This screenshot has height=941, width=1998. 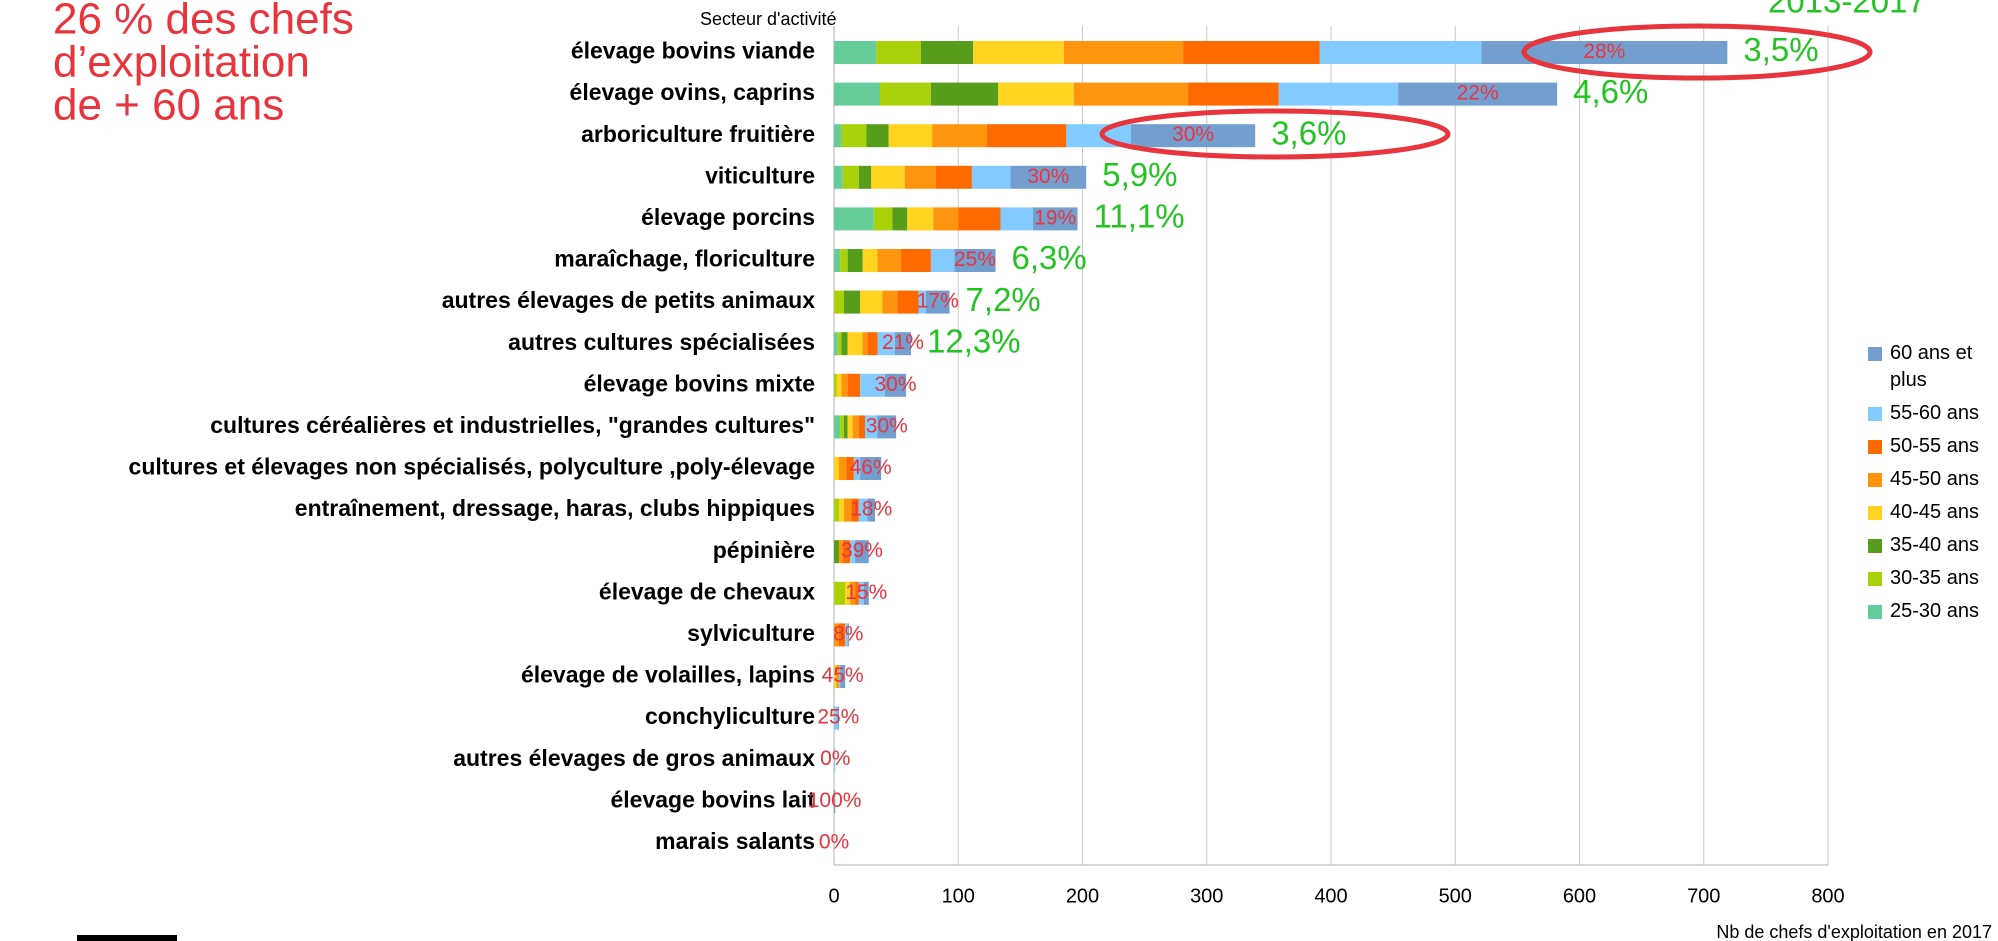 What do you see at coordinates (958, 896) in the screenshot?
I see `x-tick-label: 100` at bounding box center [958, 896].